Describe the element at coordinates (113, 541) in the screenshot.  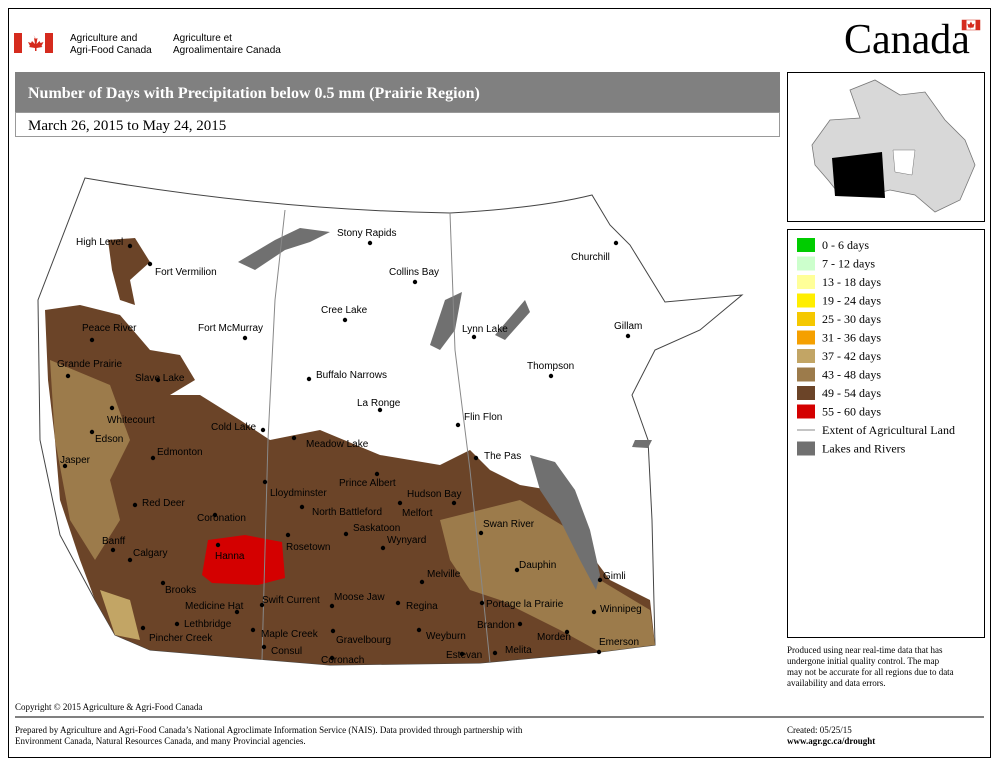
I see `city-label: Banff` at that location.